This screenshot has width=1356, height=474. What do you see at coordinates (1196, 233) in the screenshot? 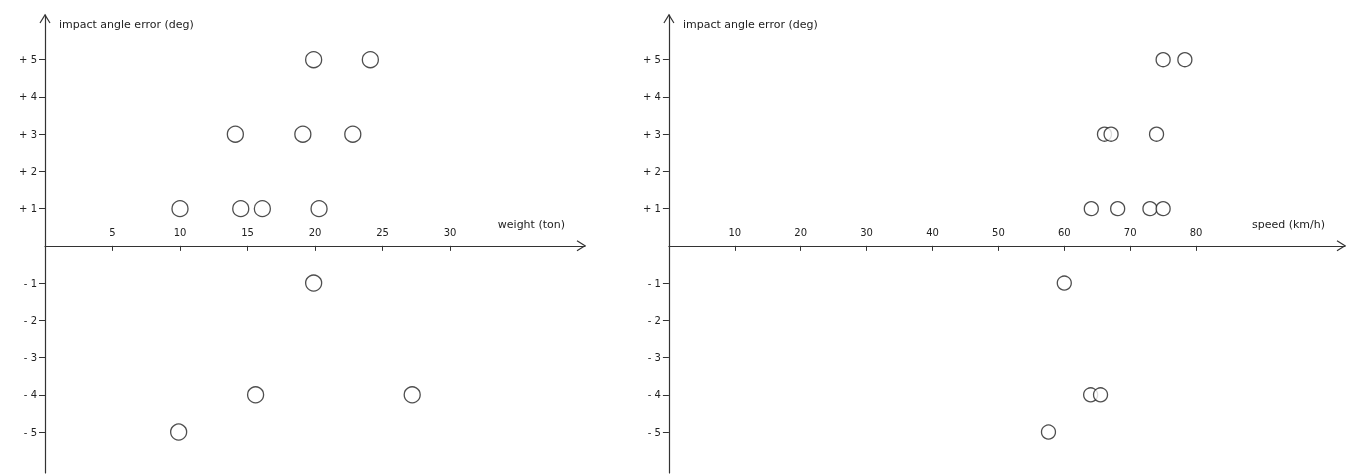
I see `x-tick-label: 80` at bounding box center [1196, 233].